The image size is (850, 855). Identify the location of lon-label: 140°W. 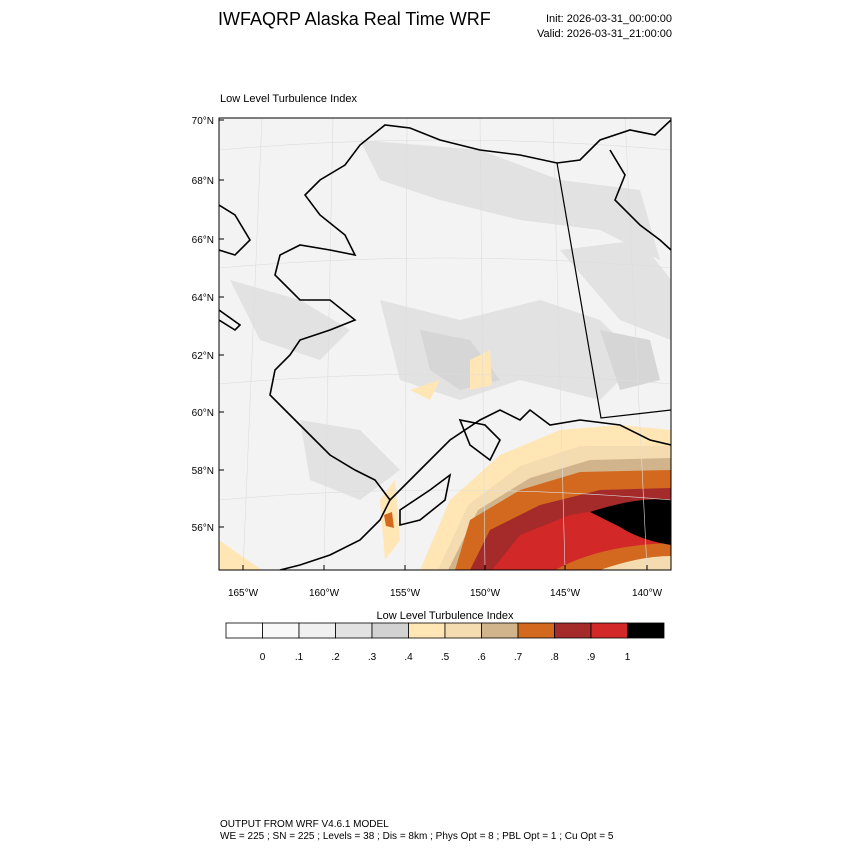
(647, 593).